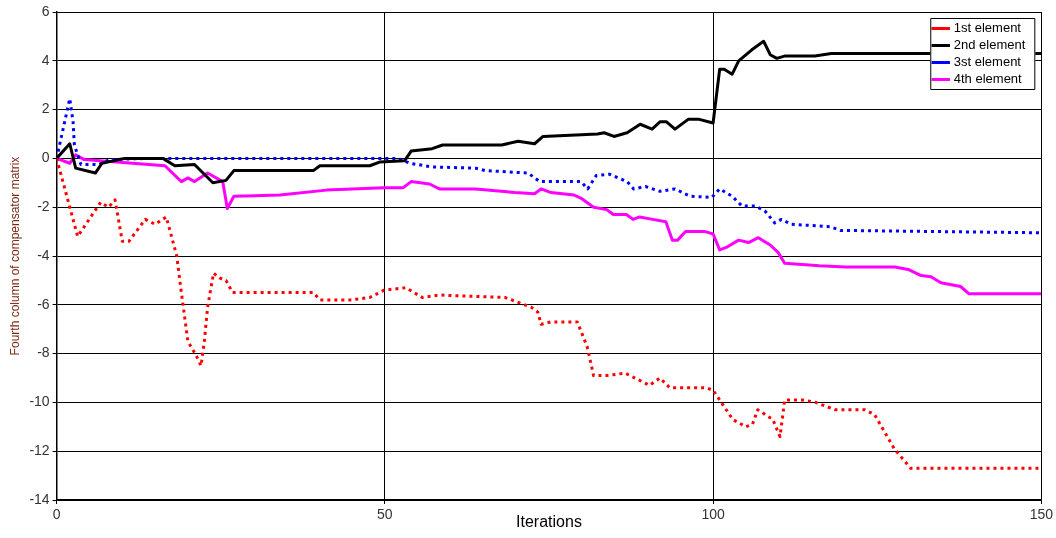 Image resolution: width=1056 pixels, height=538 pixels. I want to click on y-tick-label: -8, so click(43, 352).